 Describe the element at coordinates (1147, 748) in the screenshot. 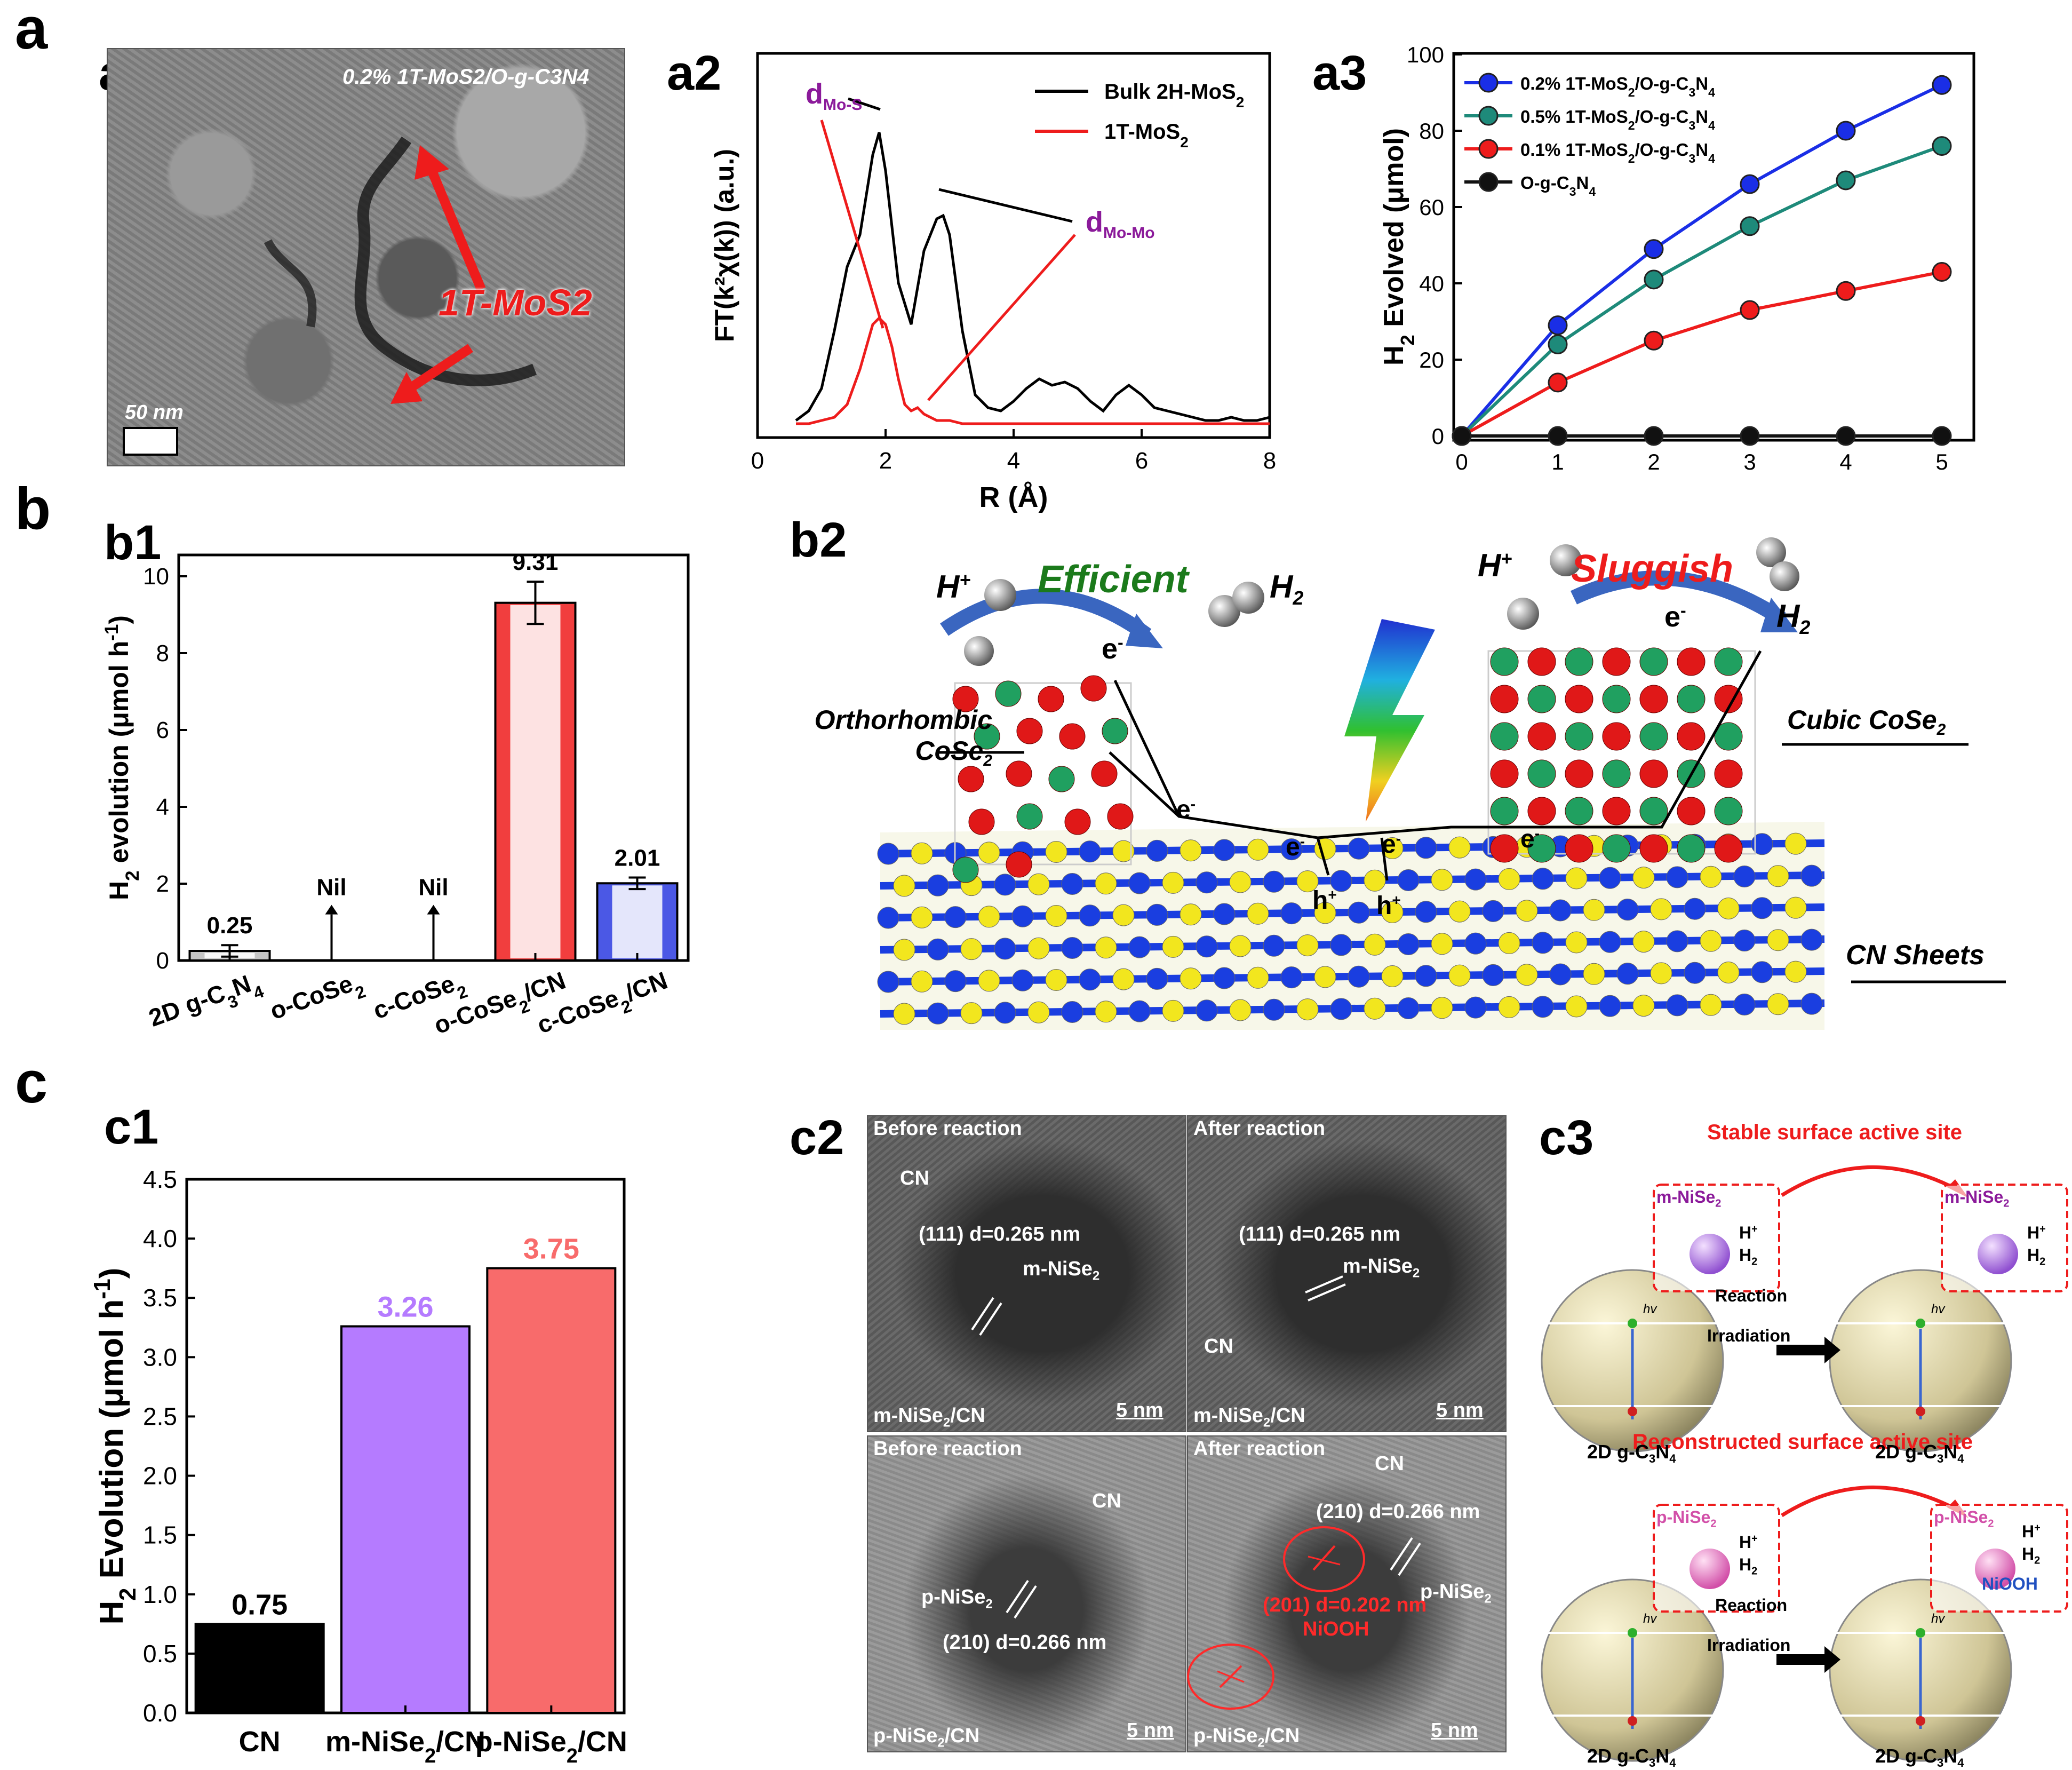

I see `b2-electron-path-up` at that location.